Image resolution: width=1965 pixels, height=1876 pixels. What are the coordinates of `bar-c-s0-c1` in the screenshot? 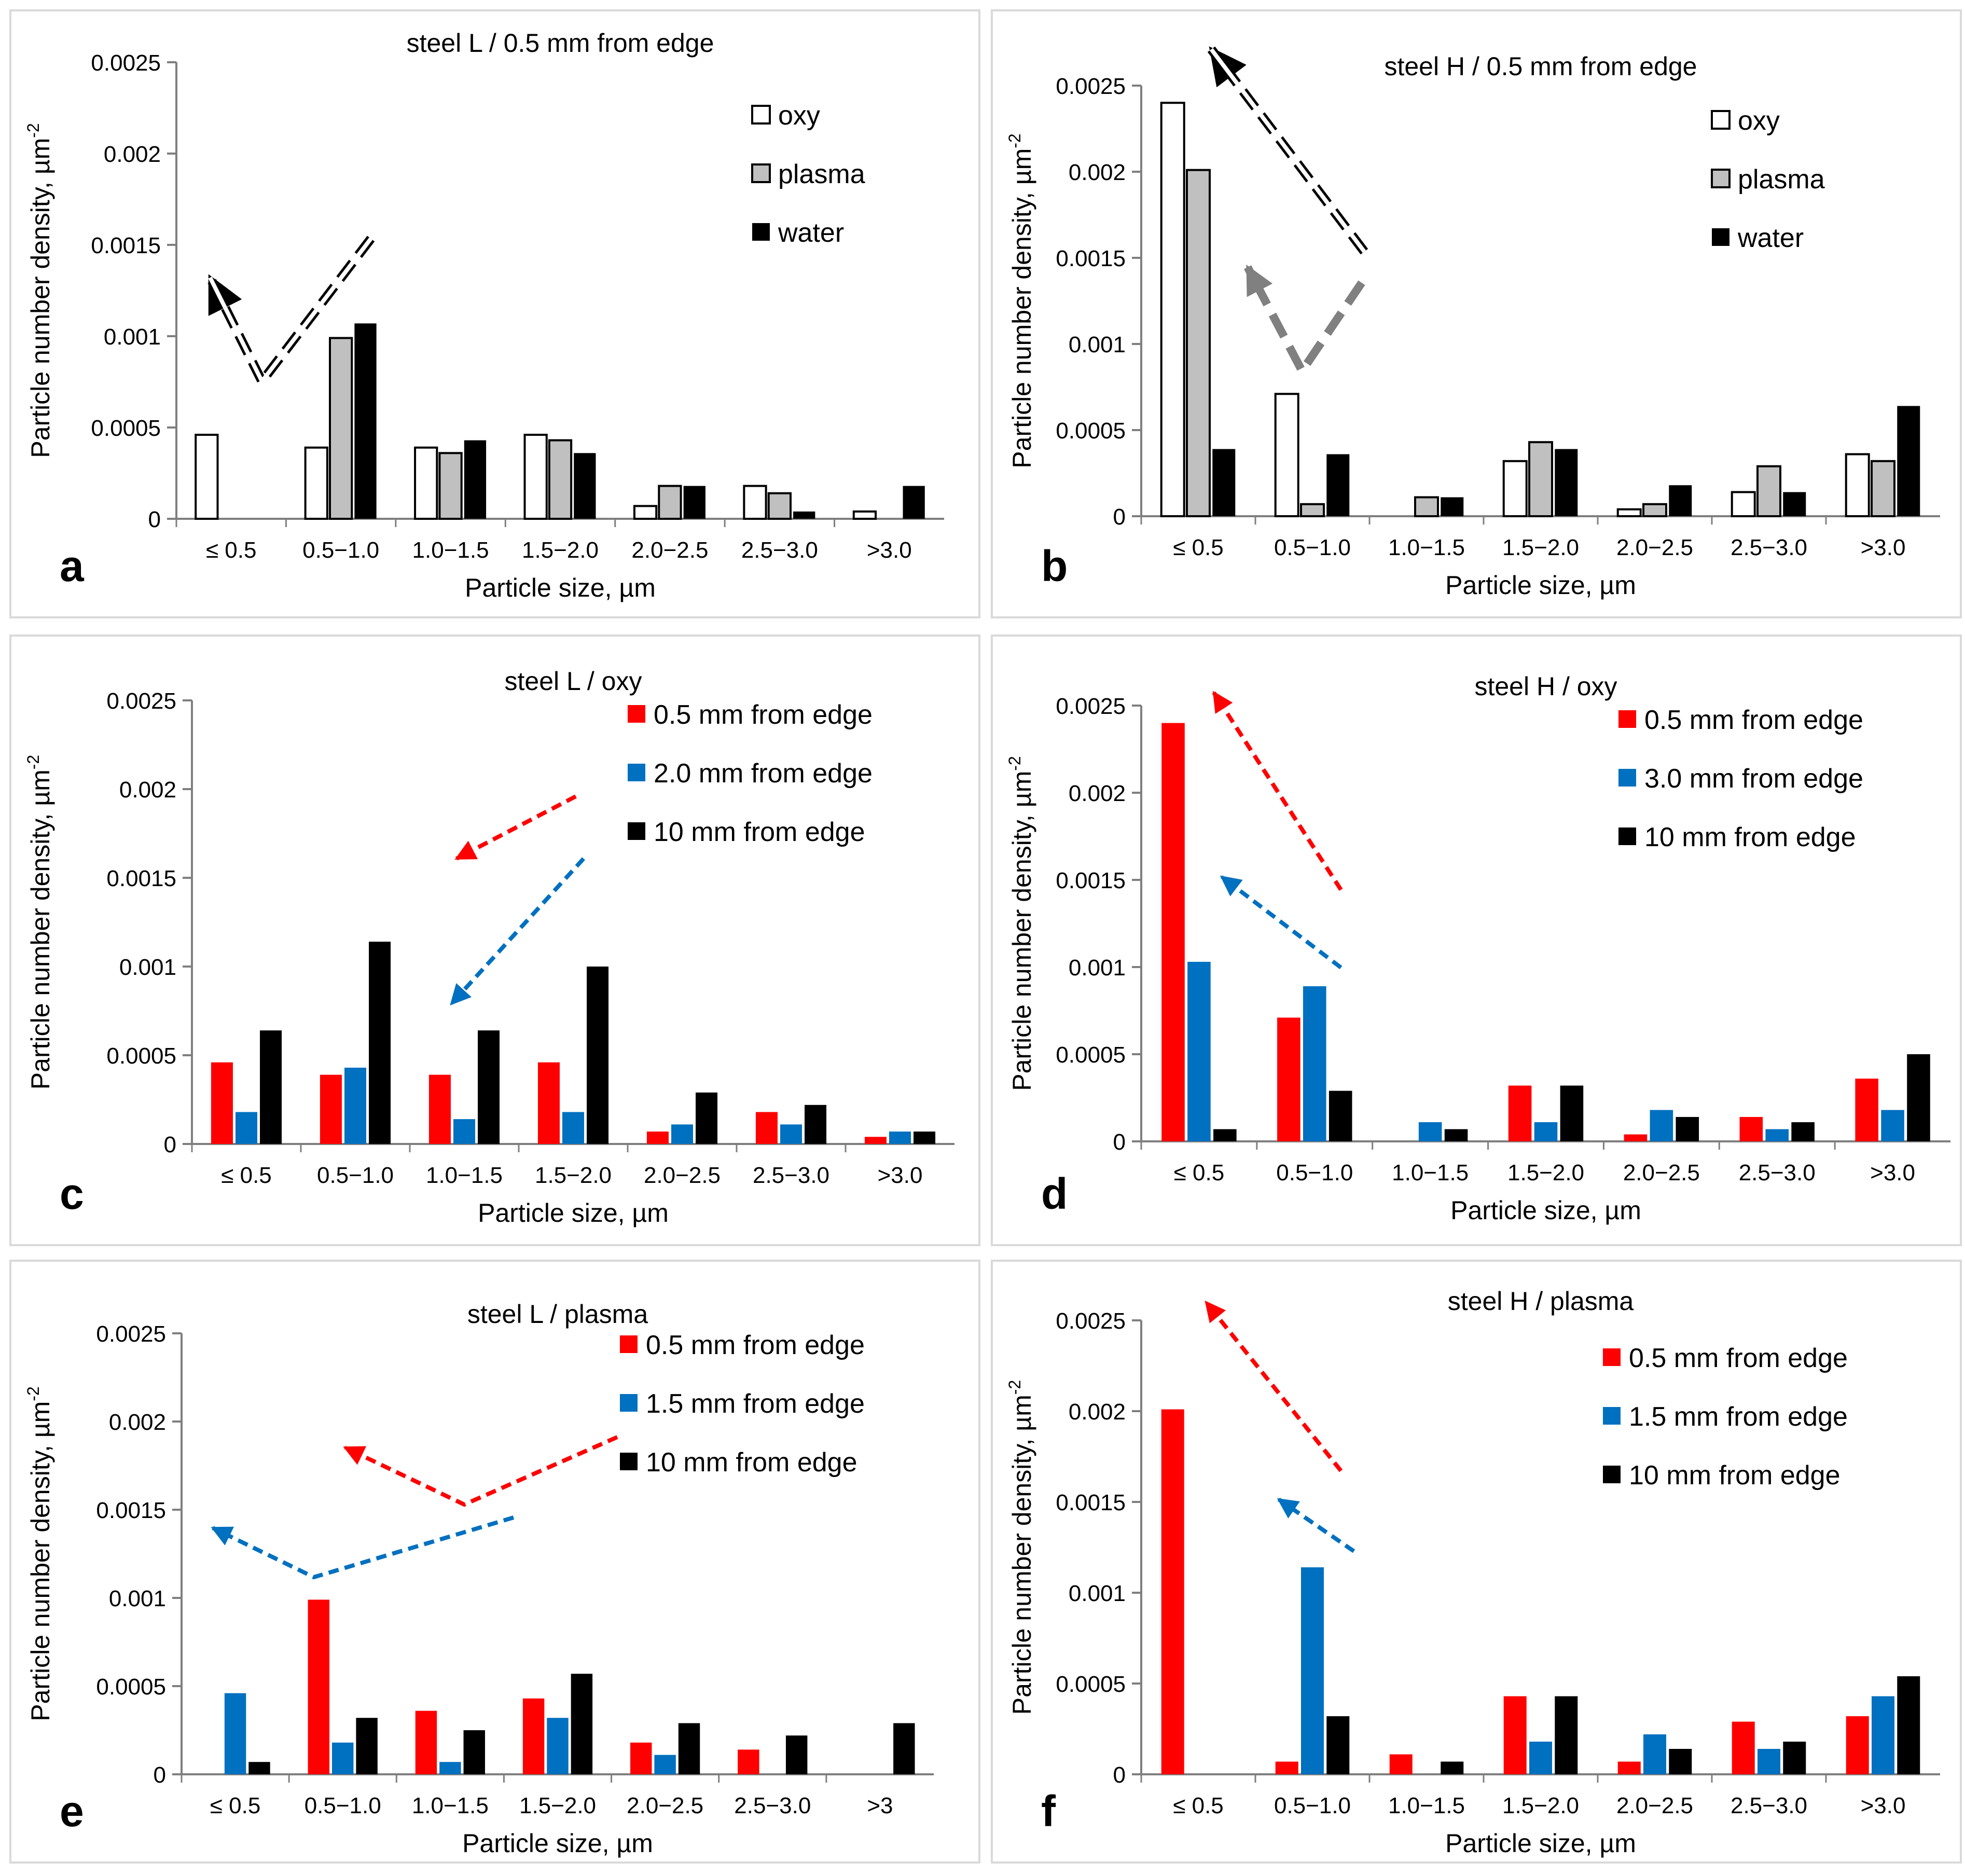 It's located at (331, 1109).